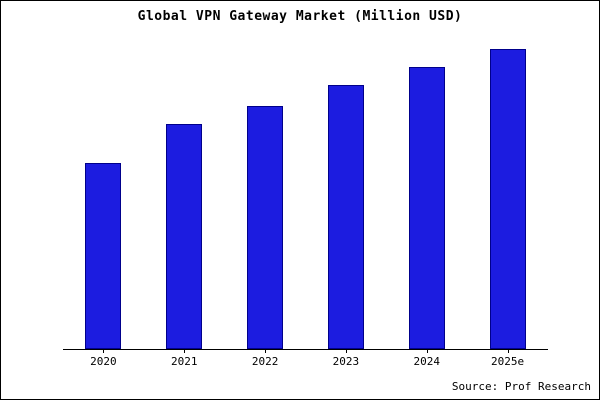 The width and height of the screenshot is (600, 400). Describe the element at coordinates (305, 349) in the screenshot. I see `x-axis-line` at that location.